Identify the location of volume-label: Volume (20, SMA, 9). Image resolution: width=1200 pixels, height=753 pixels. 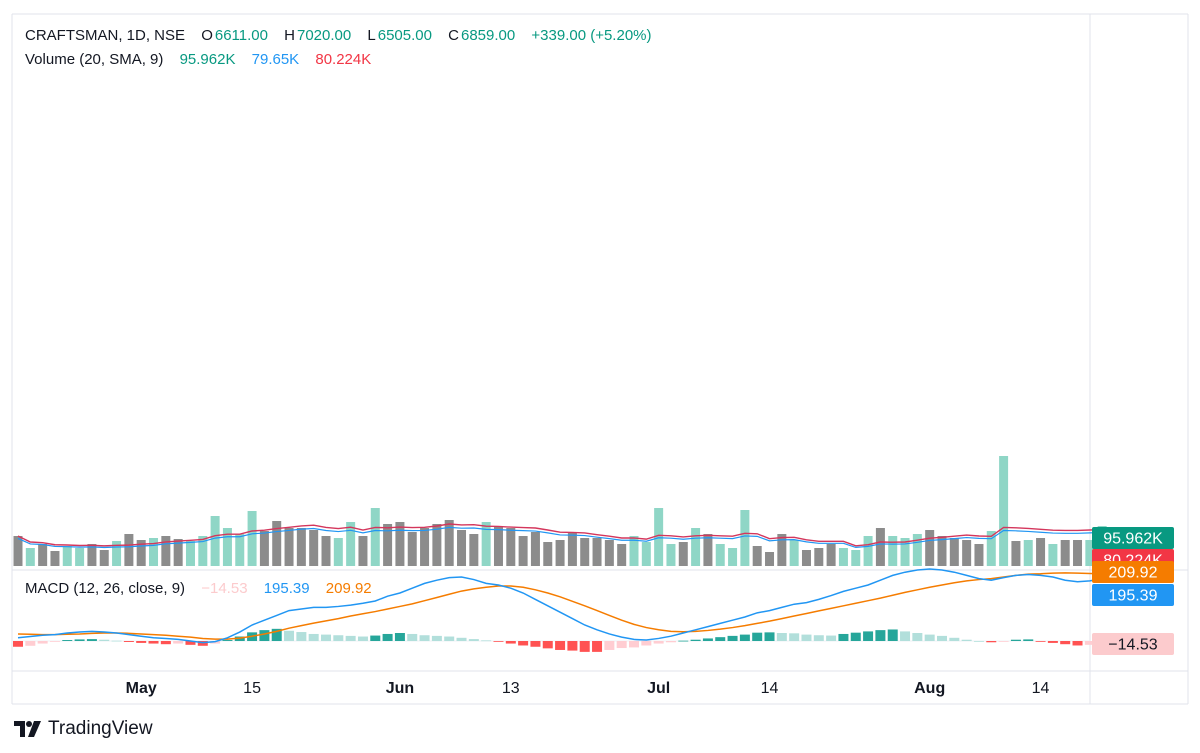
(94, 59).